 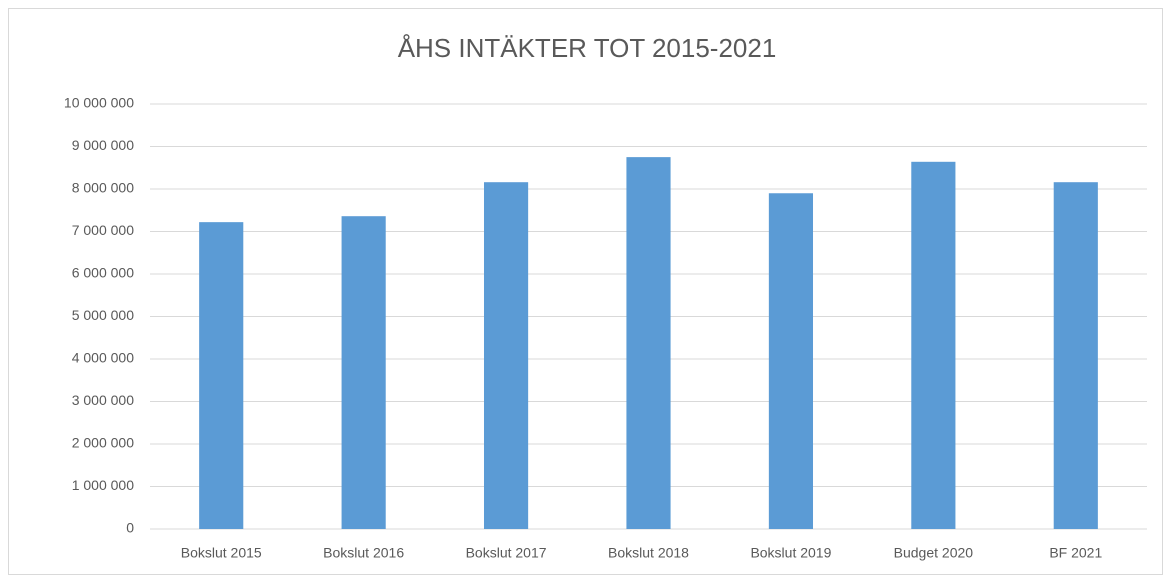 I want to click on y-tick-label: 6 000 000, so click(x=103, y=273).